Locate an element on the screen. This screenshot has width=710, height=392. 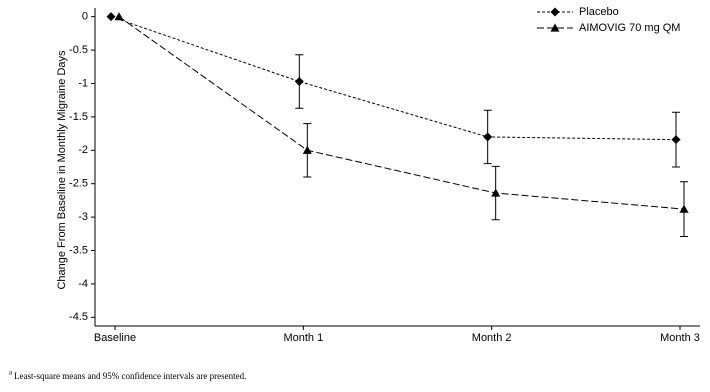
y-tick-label: -1 is located at coordinates (83, 83).